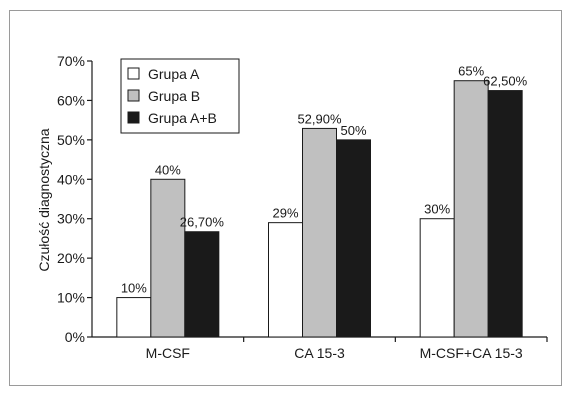 The height and width of the screenshot is (396, 573). What do you see at coordinates (174, 96) in the screenshot?
I see `legend-entry: Grupa B` at bounding box center [174, 96].